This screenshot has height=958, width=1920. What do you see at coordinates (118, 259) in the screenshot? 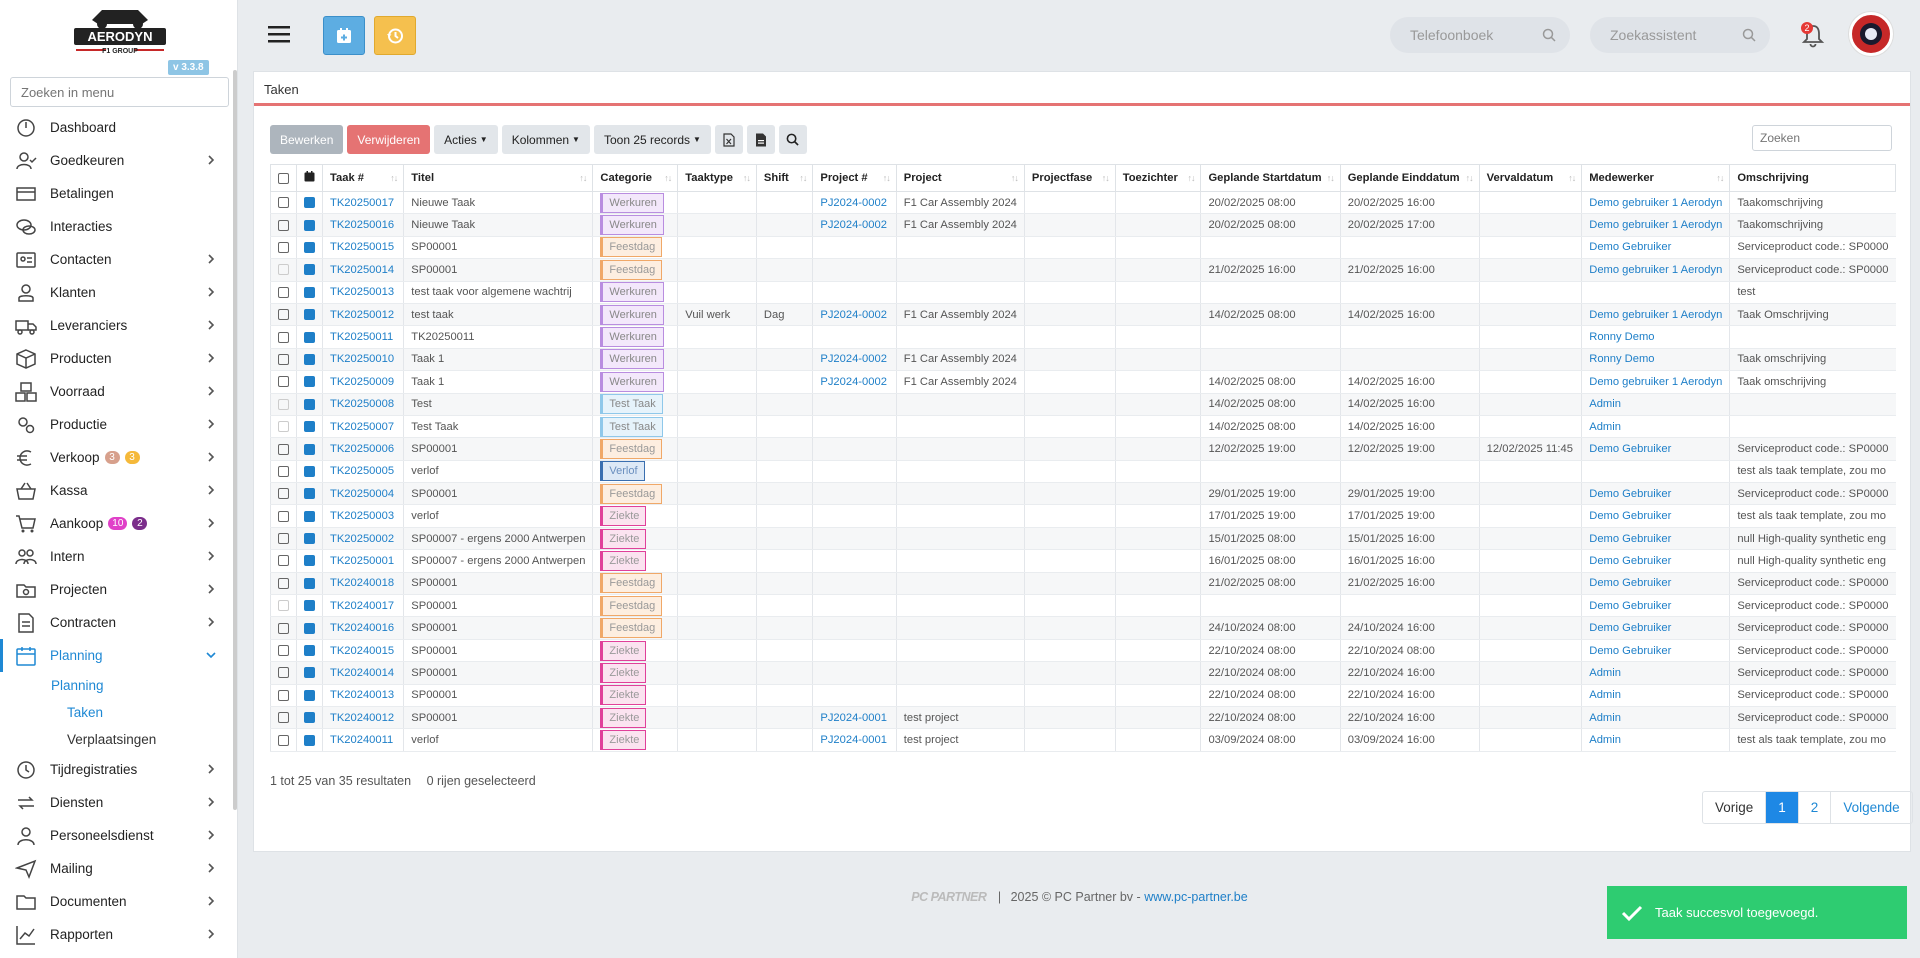
I see `sidebar-item-contacten: Contacten` at bounding box center [118, 259].